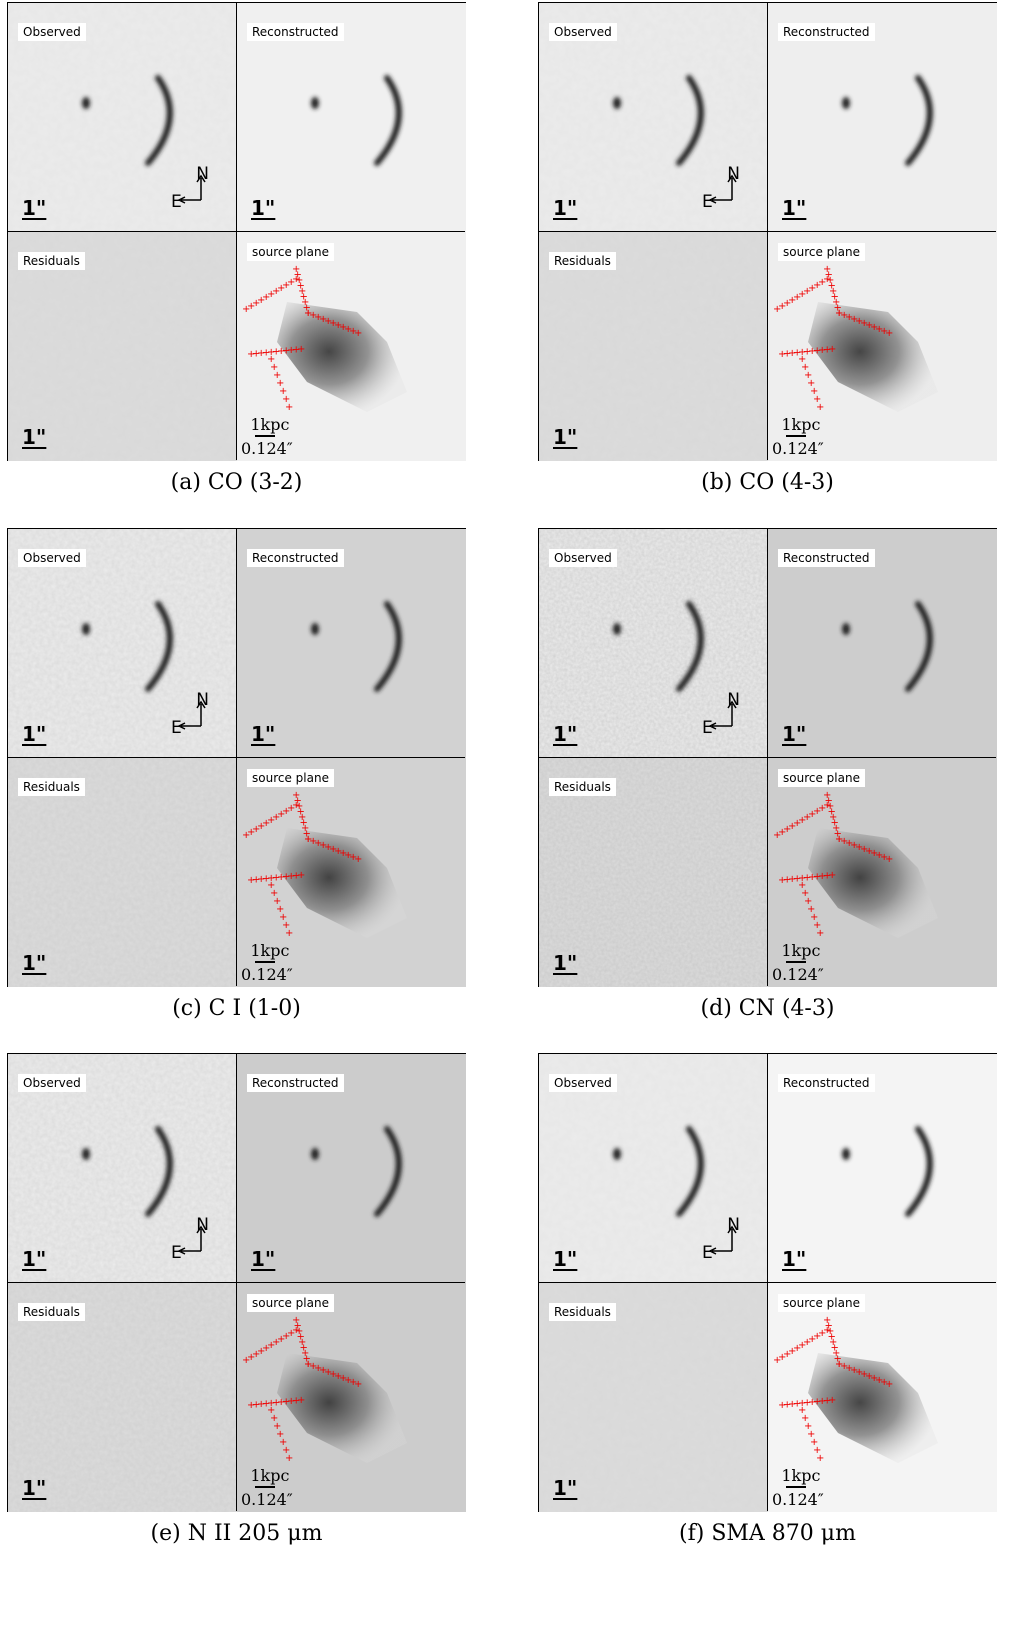  What do you see at coordinates (193, 1239) in the screenshot?
I see `compass: N E` at bounding box center [193, 1239].